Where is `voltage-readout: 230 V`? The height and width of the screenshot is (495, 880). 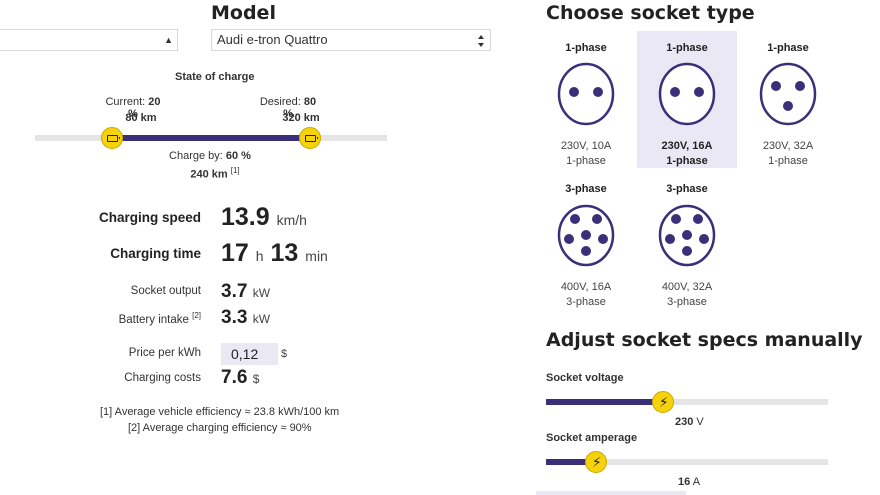 voltage-readout: 230 V is located at coordinates (689, 422).